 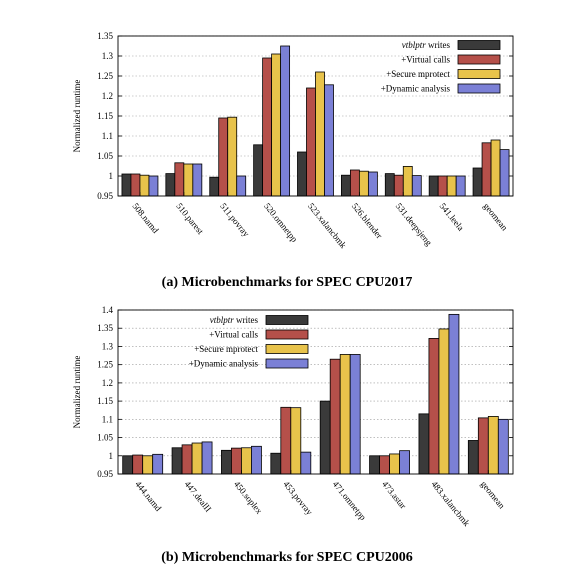 I want to click on legend-label: vtblptr writes, so click(x=234, y=320).